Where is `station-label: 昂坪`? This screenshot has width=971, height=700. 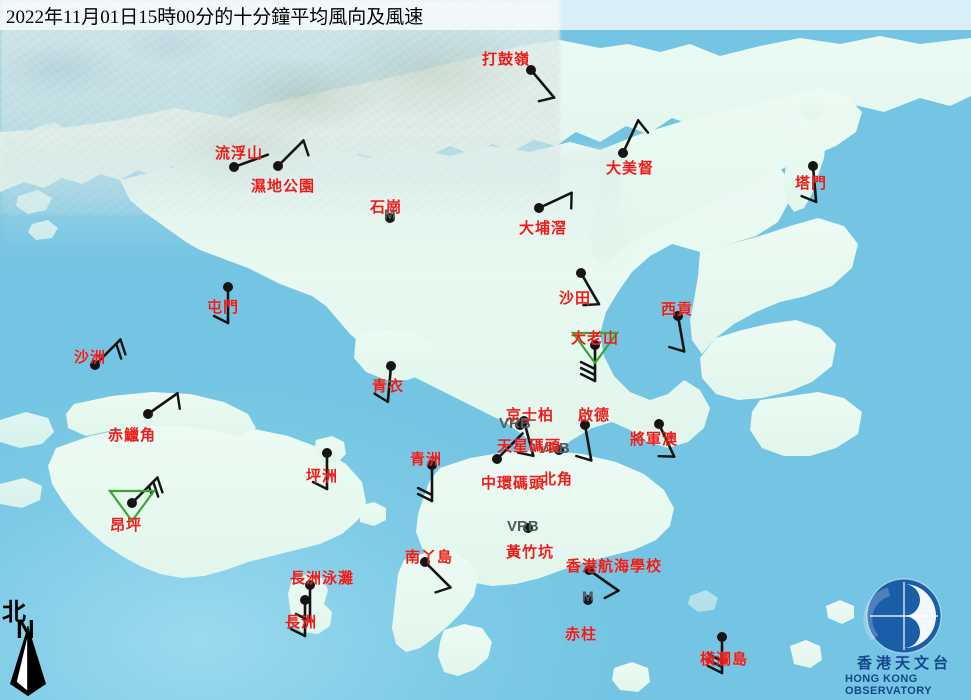
station-label: 昂坪 is located at coordinates (126, 526).